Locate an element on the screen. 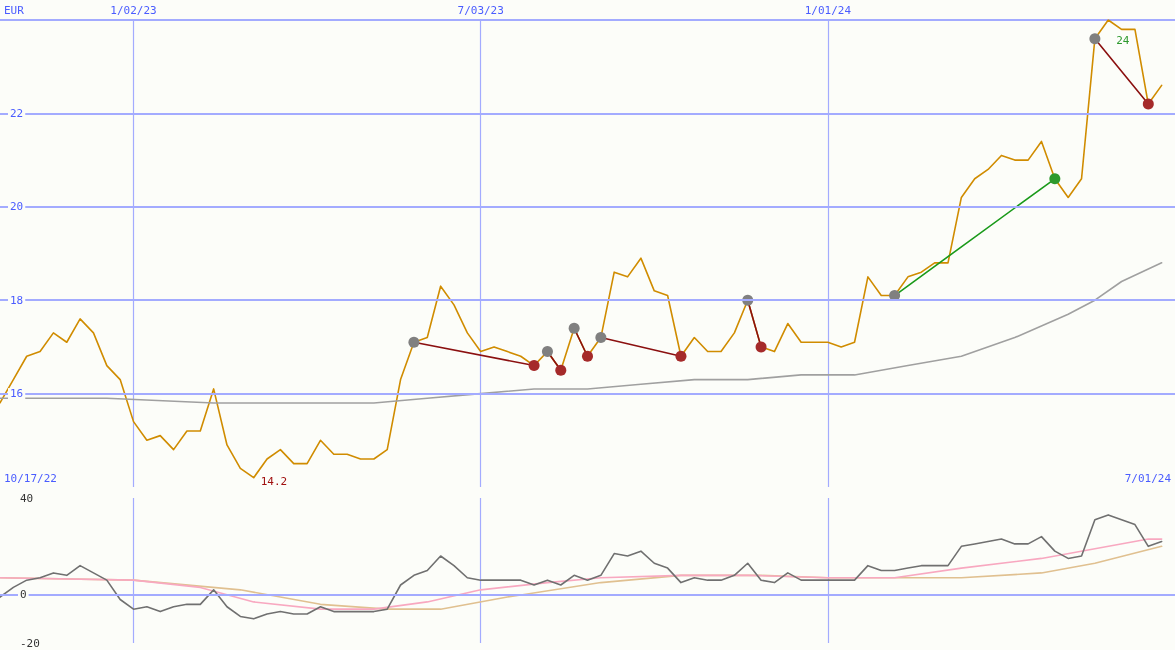  y-axis-title: EUR is located at coordinates (14, 10).